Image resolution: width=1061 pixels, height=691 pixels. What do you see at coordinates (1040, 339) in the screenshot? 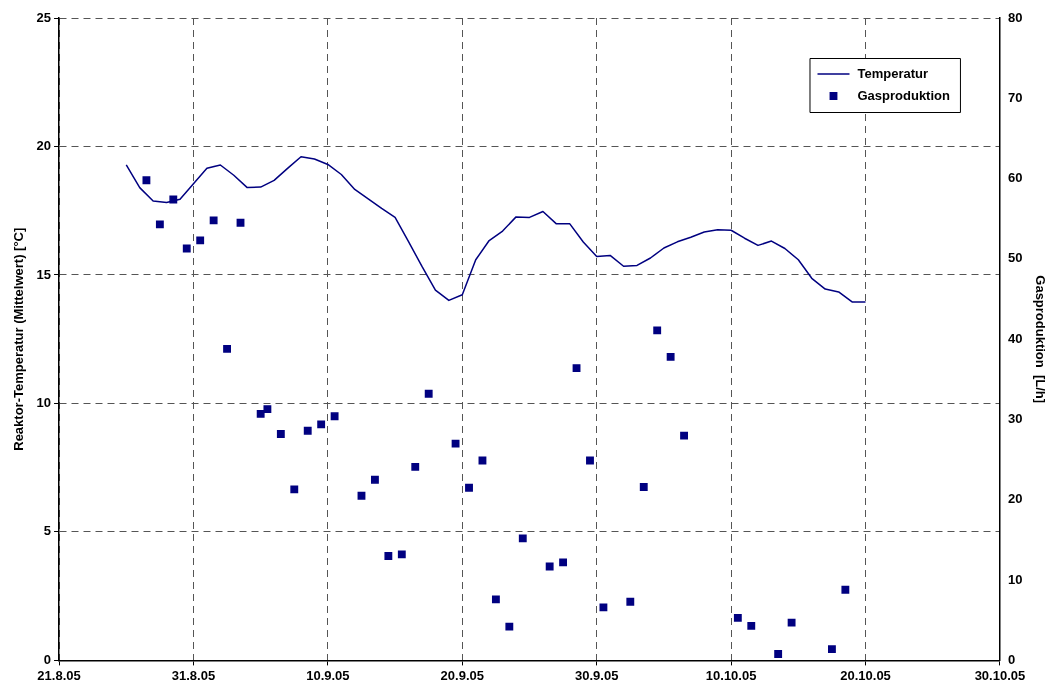
I see `y2-axis-title: Gasproduktion [L/h]` at bounding box center [1040, 339].